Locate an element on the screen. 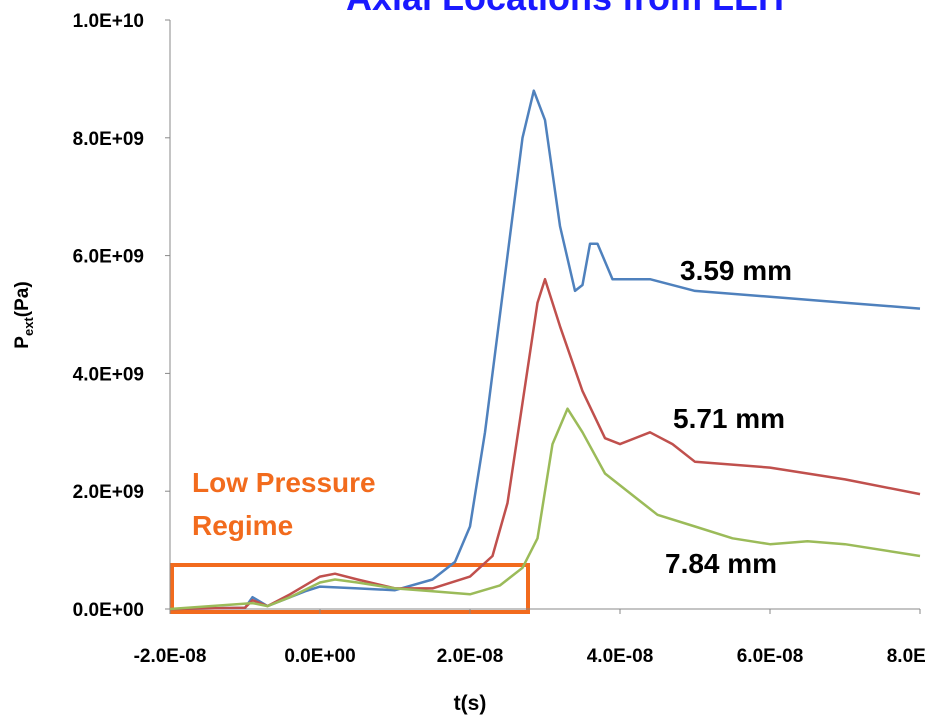  annotation: Low Pressure is located at coordinates (284, 482).